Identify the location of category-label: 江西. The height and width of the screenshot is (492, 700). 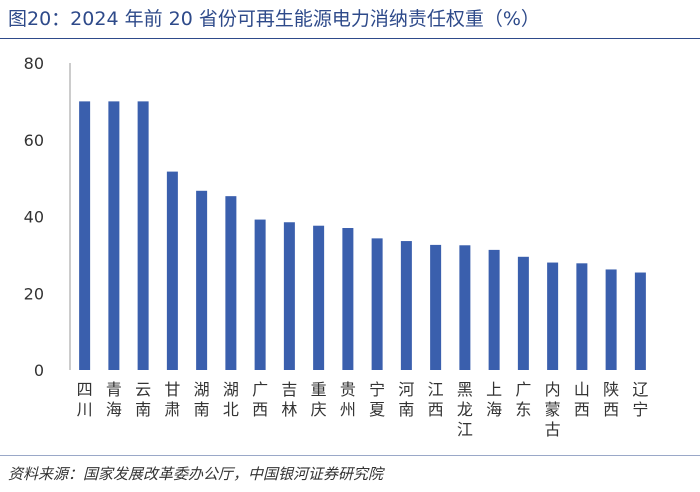
(436, 399).